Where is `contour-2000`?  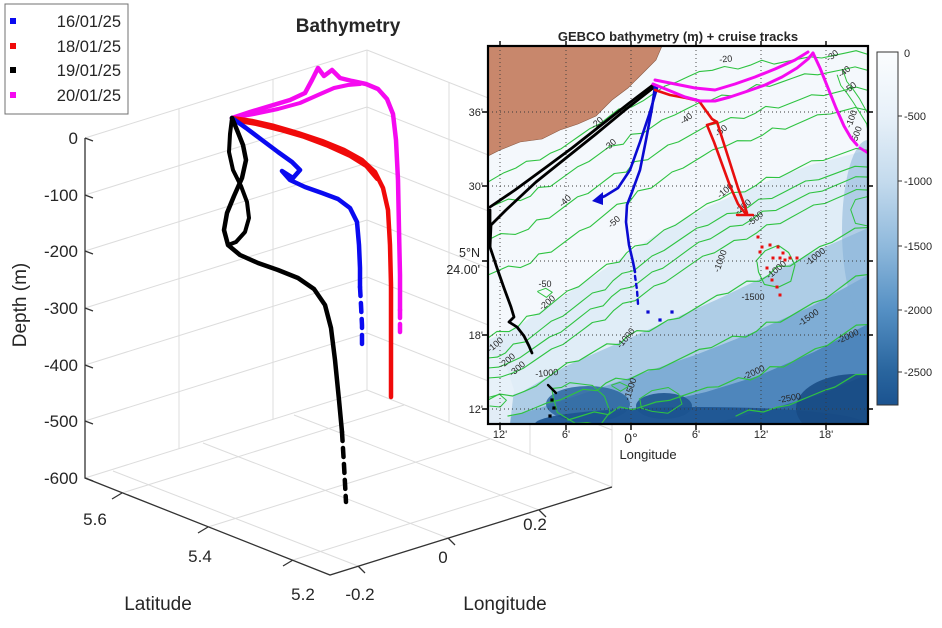 contour-2000 is located at coordinates (717, 372).